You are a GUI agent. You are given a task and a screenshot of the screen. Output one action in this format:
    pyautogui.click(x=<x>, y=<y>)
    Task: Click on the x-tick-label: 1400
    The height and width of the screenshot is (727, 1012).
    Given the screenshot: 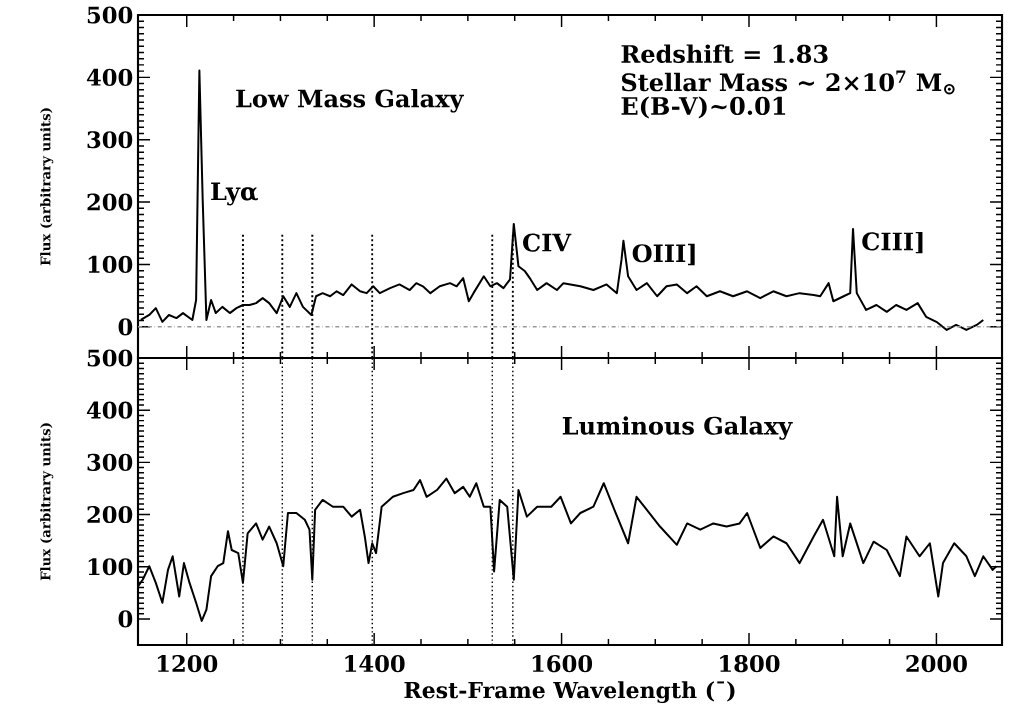 What is the action you would take?
    pyautogui.click(x=375, y=664)
    